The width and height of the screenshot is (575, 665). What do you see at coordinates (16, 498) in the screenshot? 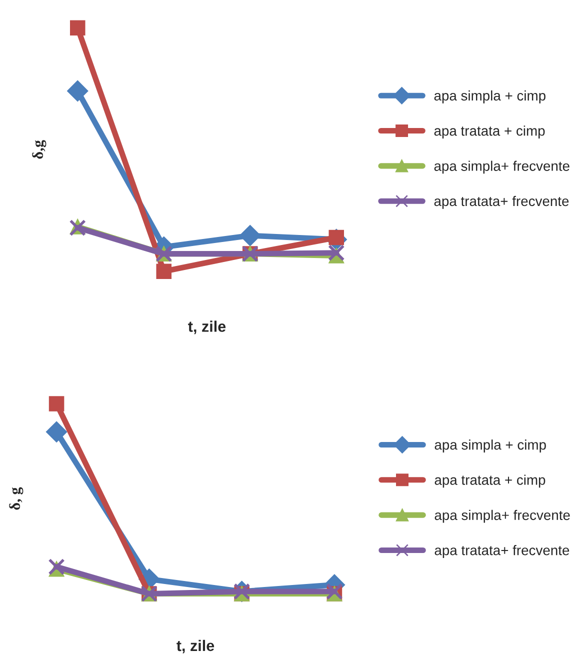
I see `y-axis-title: δ, g` at bounding box center [16, 498].